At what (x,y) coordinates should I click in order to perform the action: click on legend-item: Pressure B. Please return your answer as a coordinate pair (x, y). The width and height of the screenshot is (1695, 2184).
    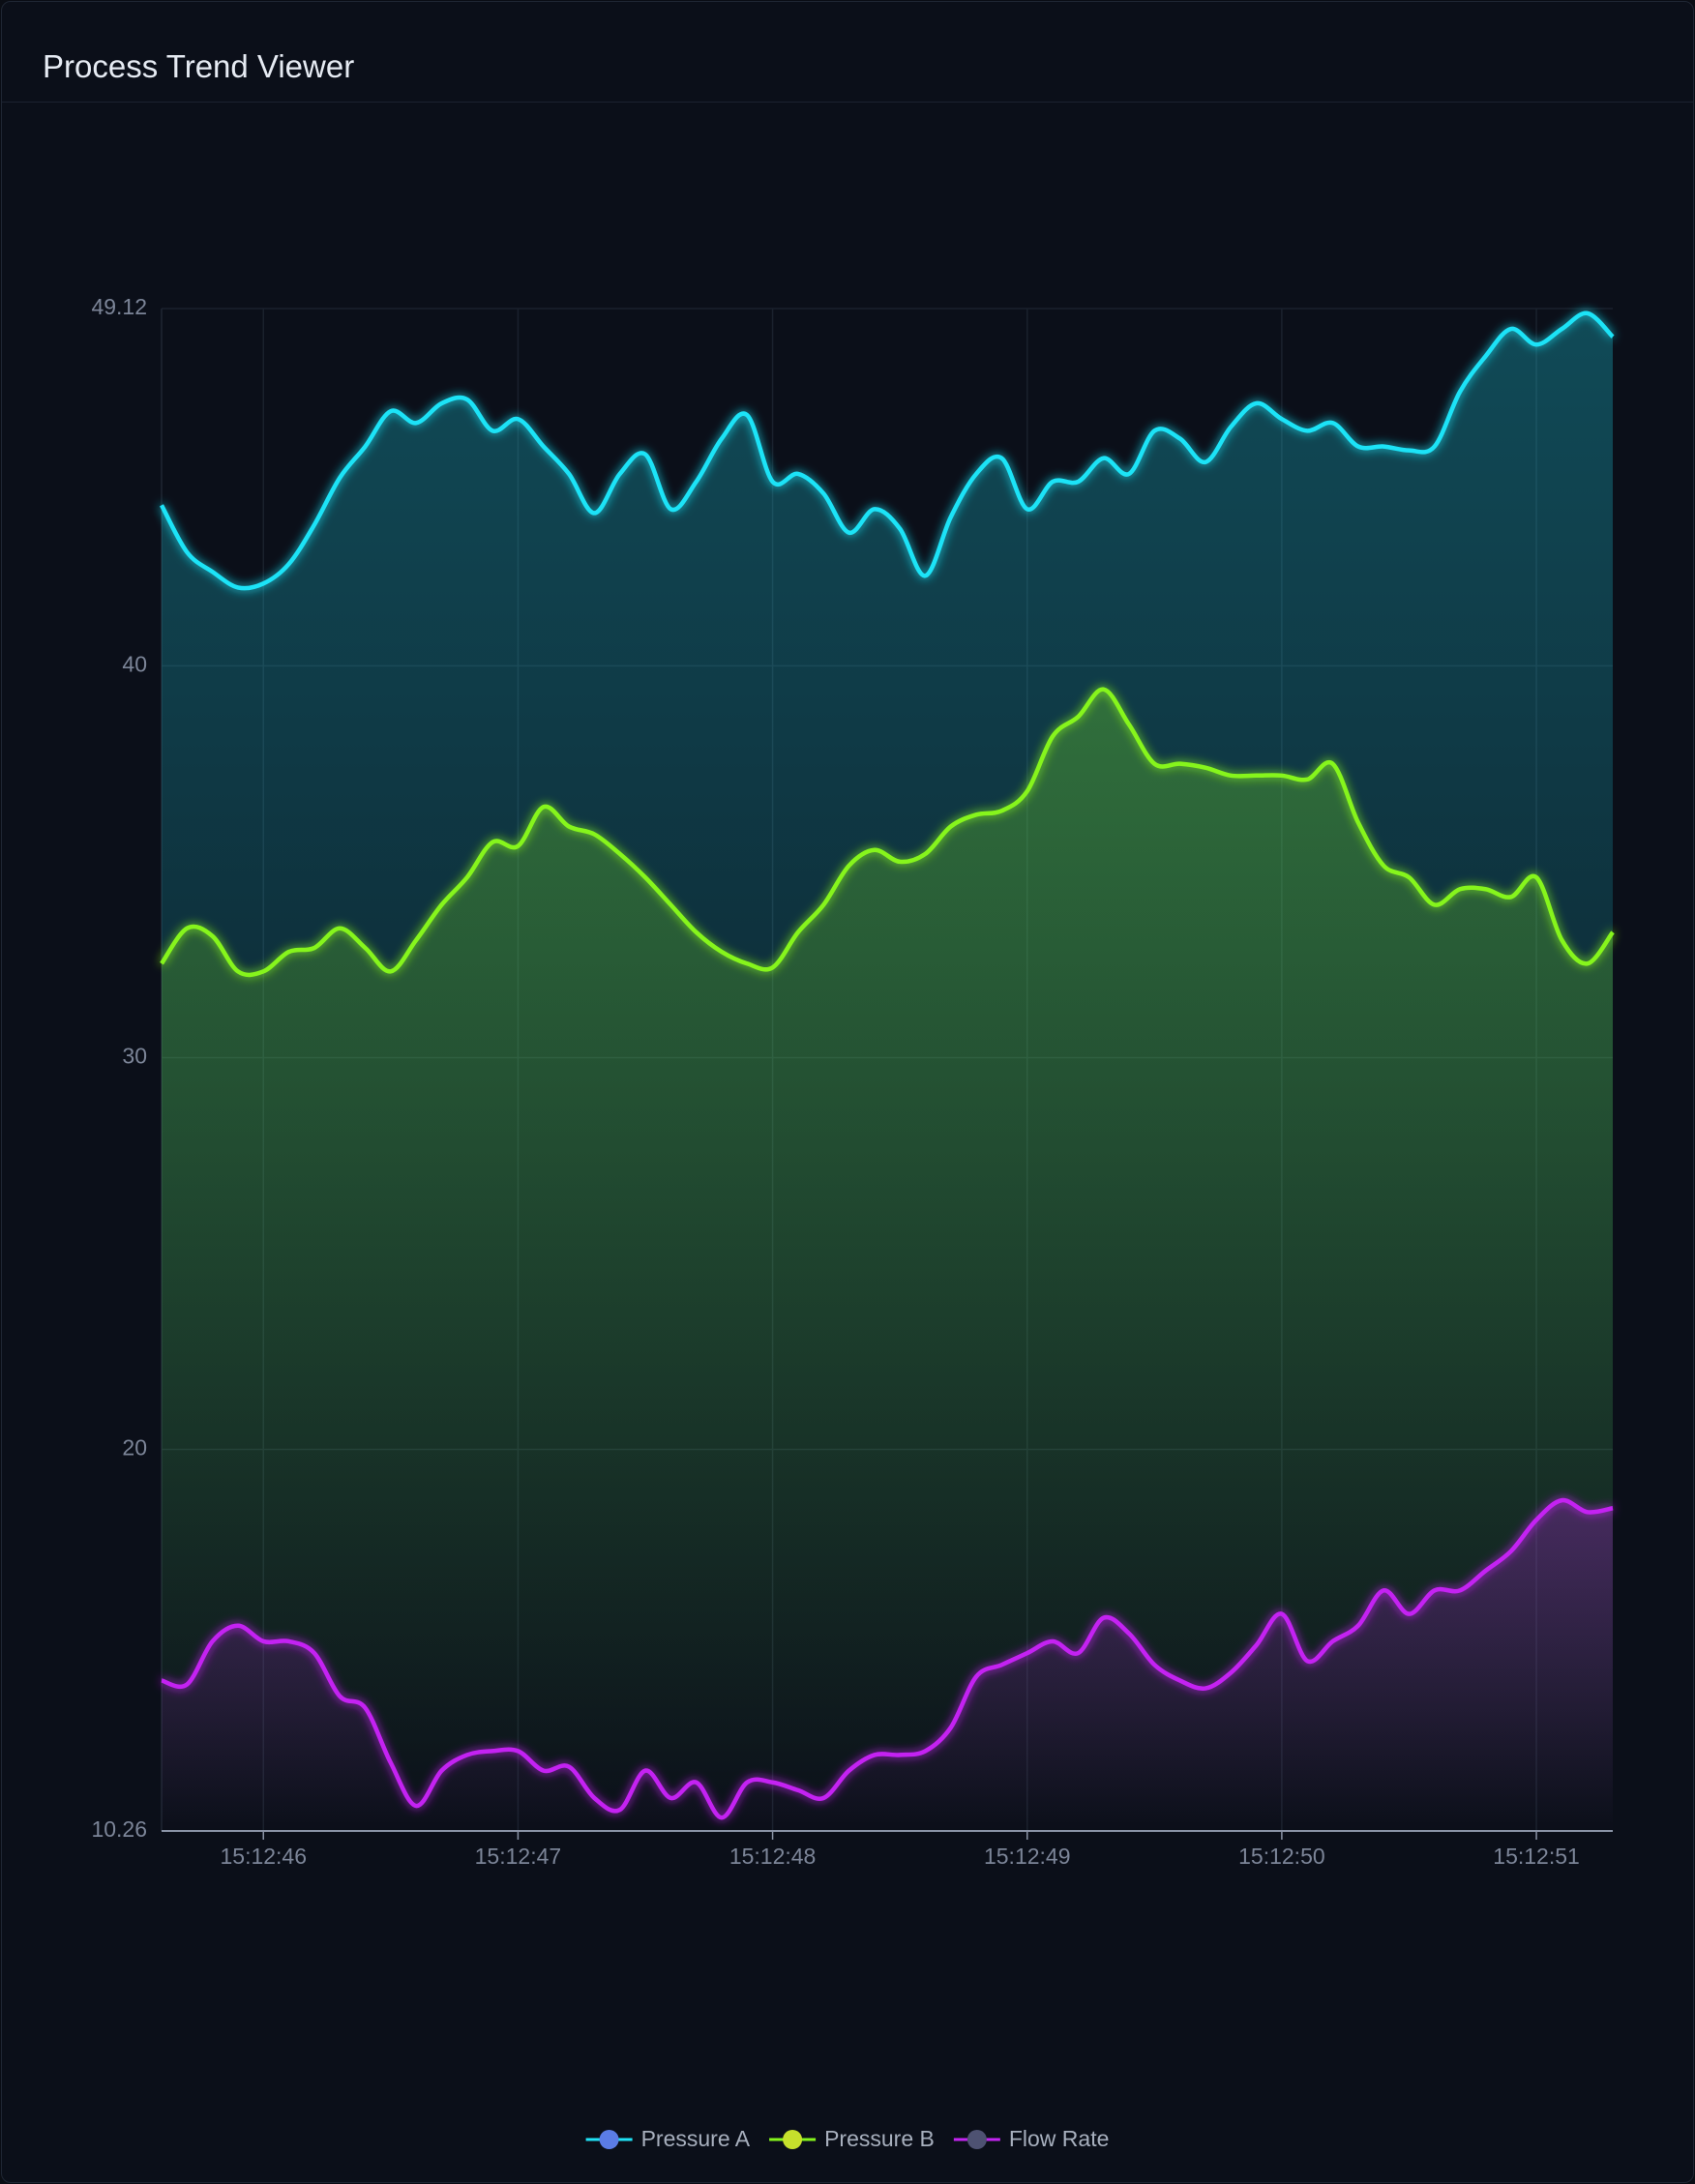
    Looking at the image, I should click on (852, 2138).